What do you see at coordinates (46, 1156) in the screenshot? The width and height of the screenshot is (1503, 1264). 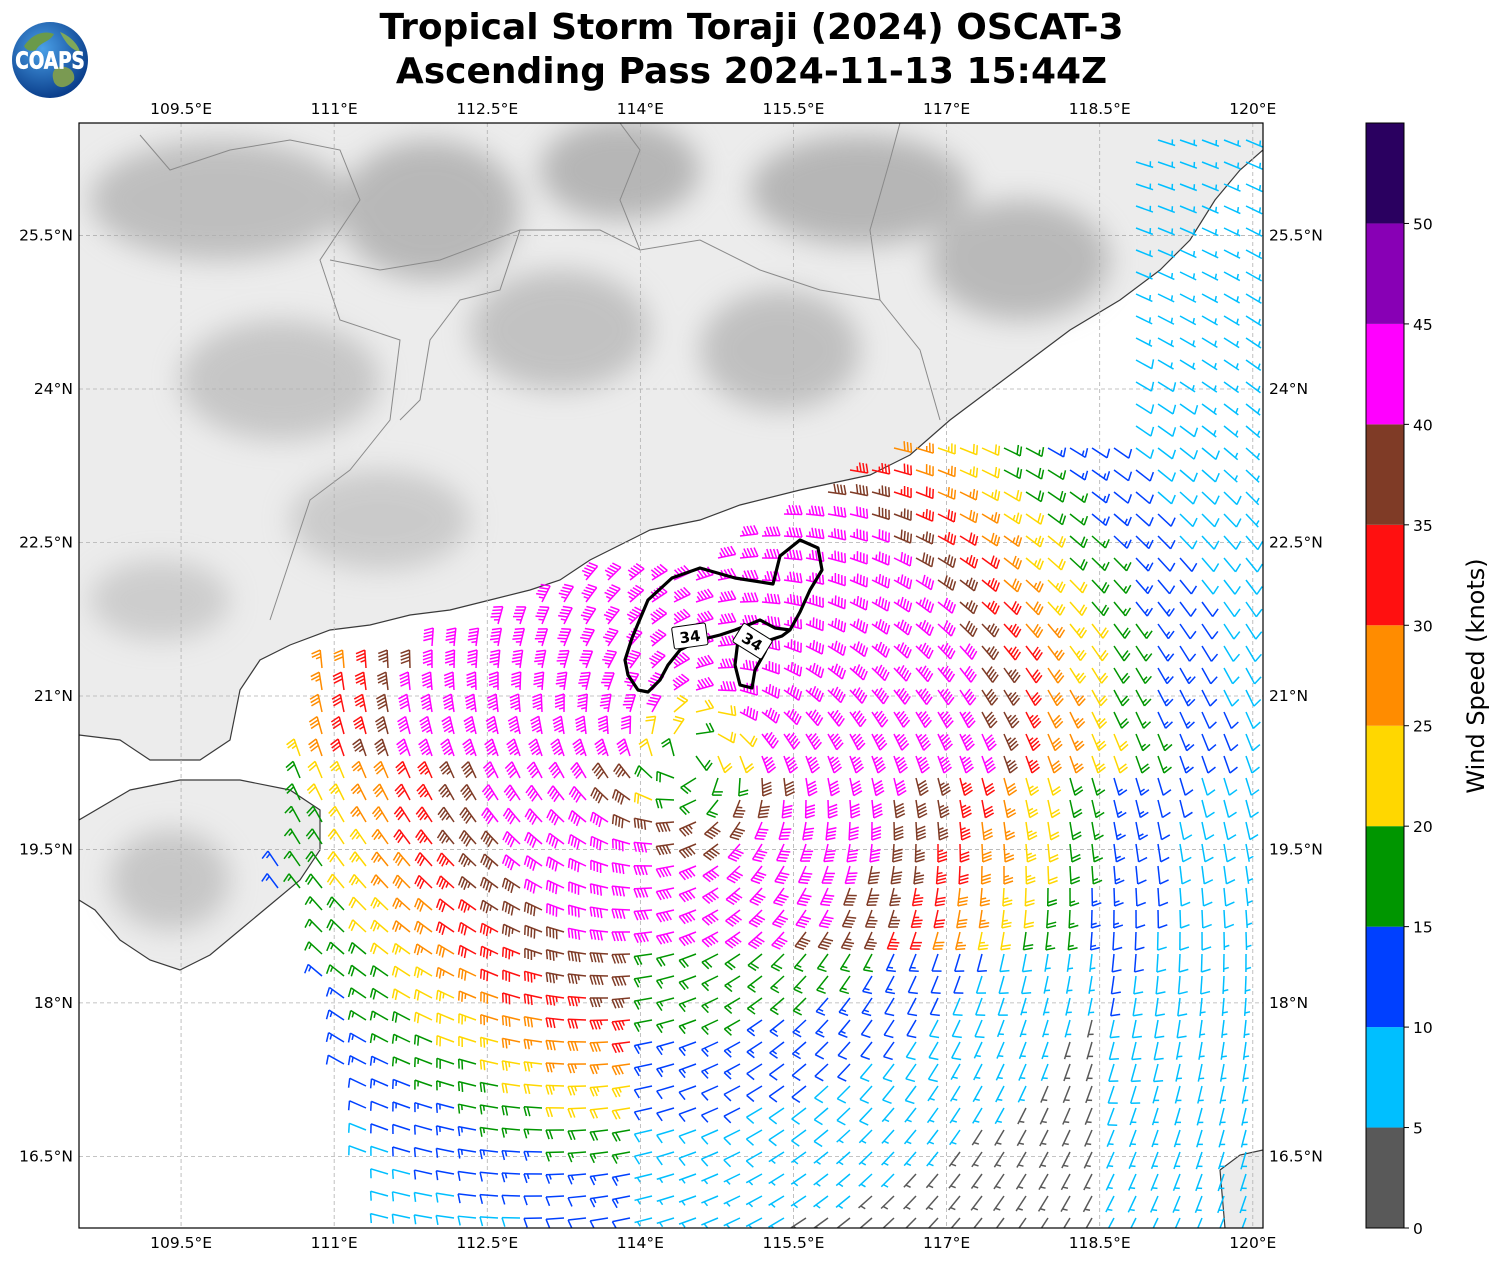 I see `lat-tick-left-0: 16.5°N` at bounding box center [46, 1156].